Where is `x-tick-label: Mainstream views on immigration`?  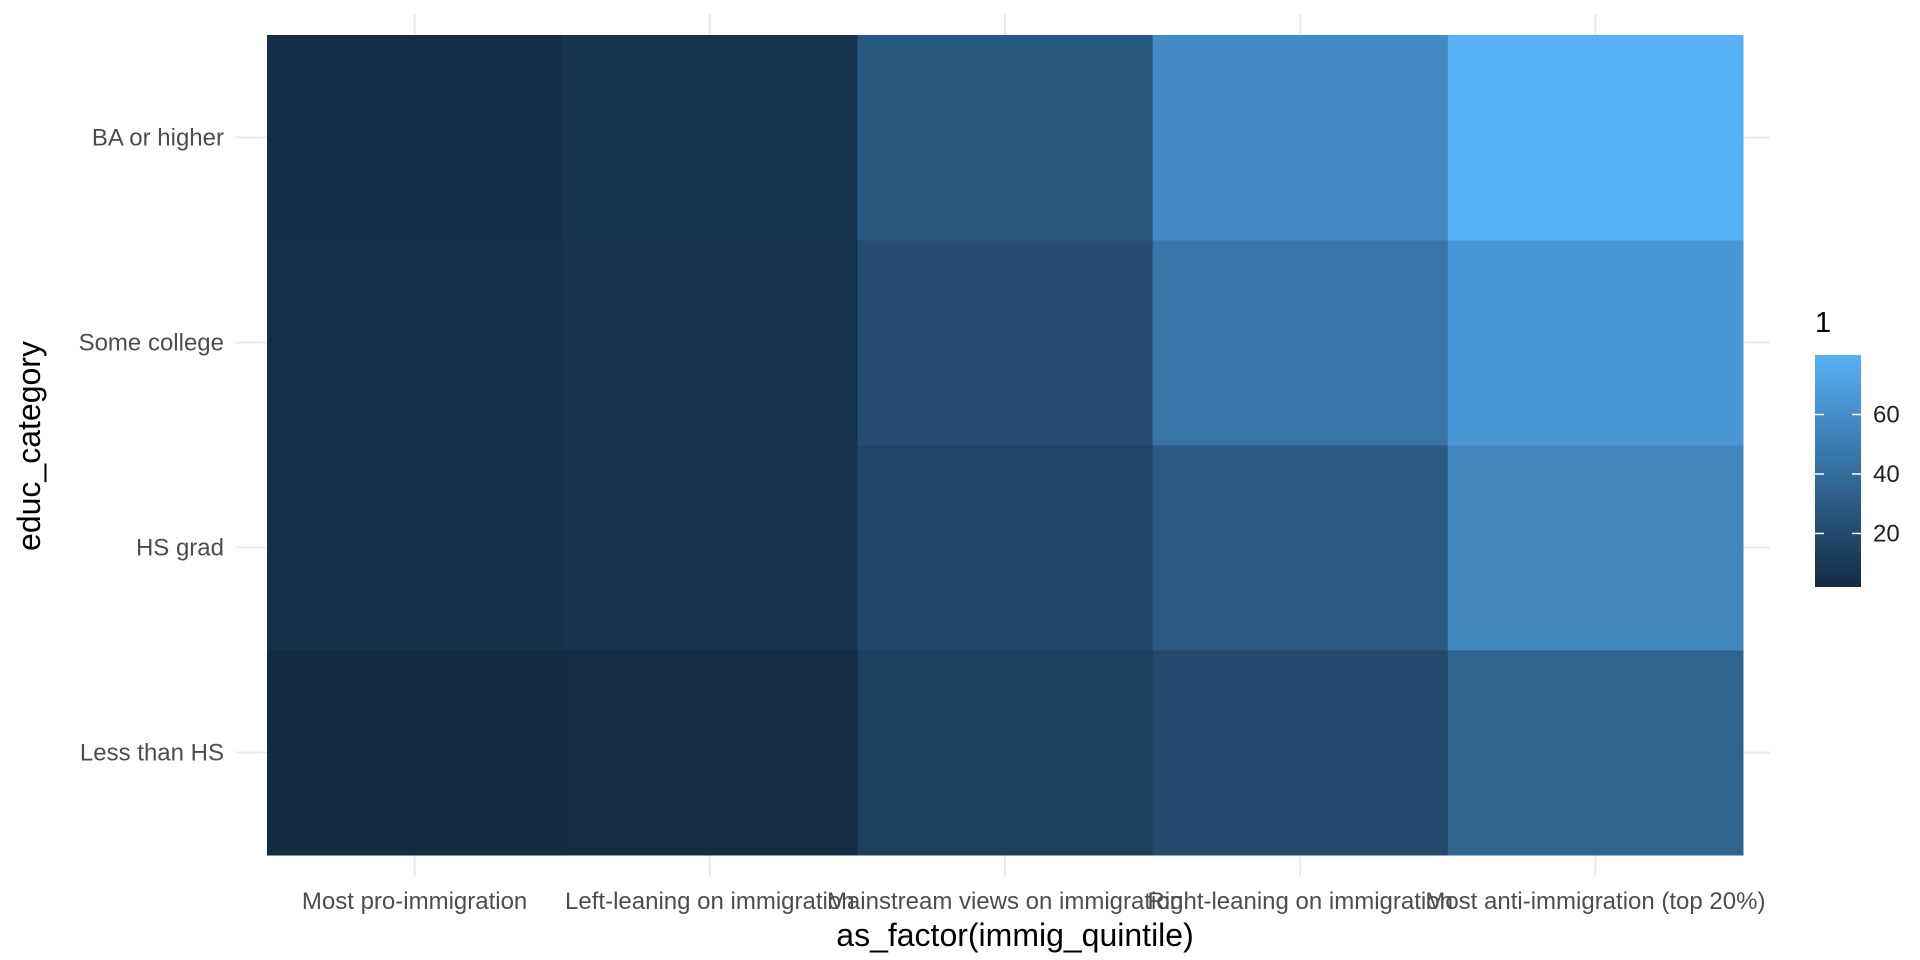
x-tick-label: Mainstream views on immigration is located at coordinates (1005, 901).